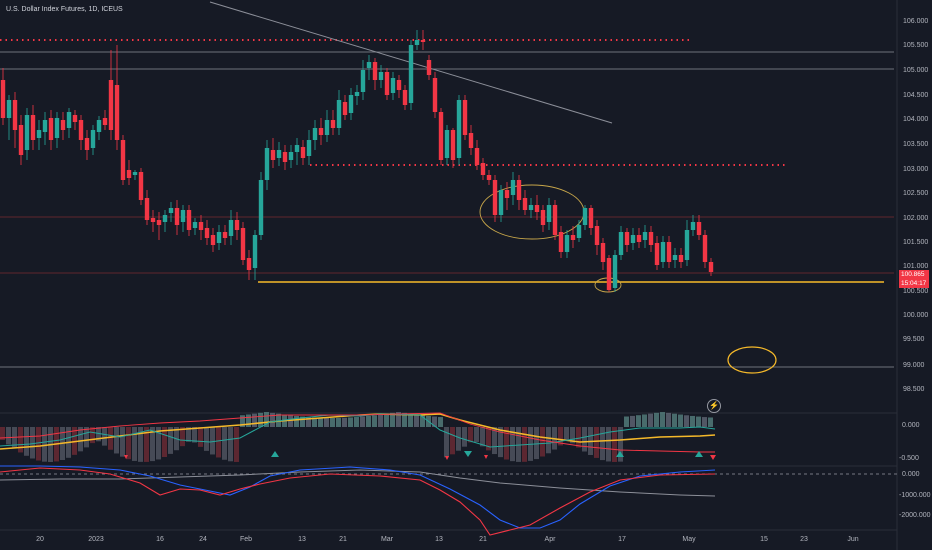 Image resolution: width=932 pixels, height=550 pixels. I want to click on time-axis-label: 15, so click(764, 539).